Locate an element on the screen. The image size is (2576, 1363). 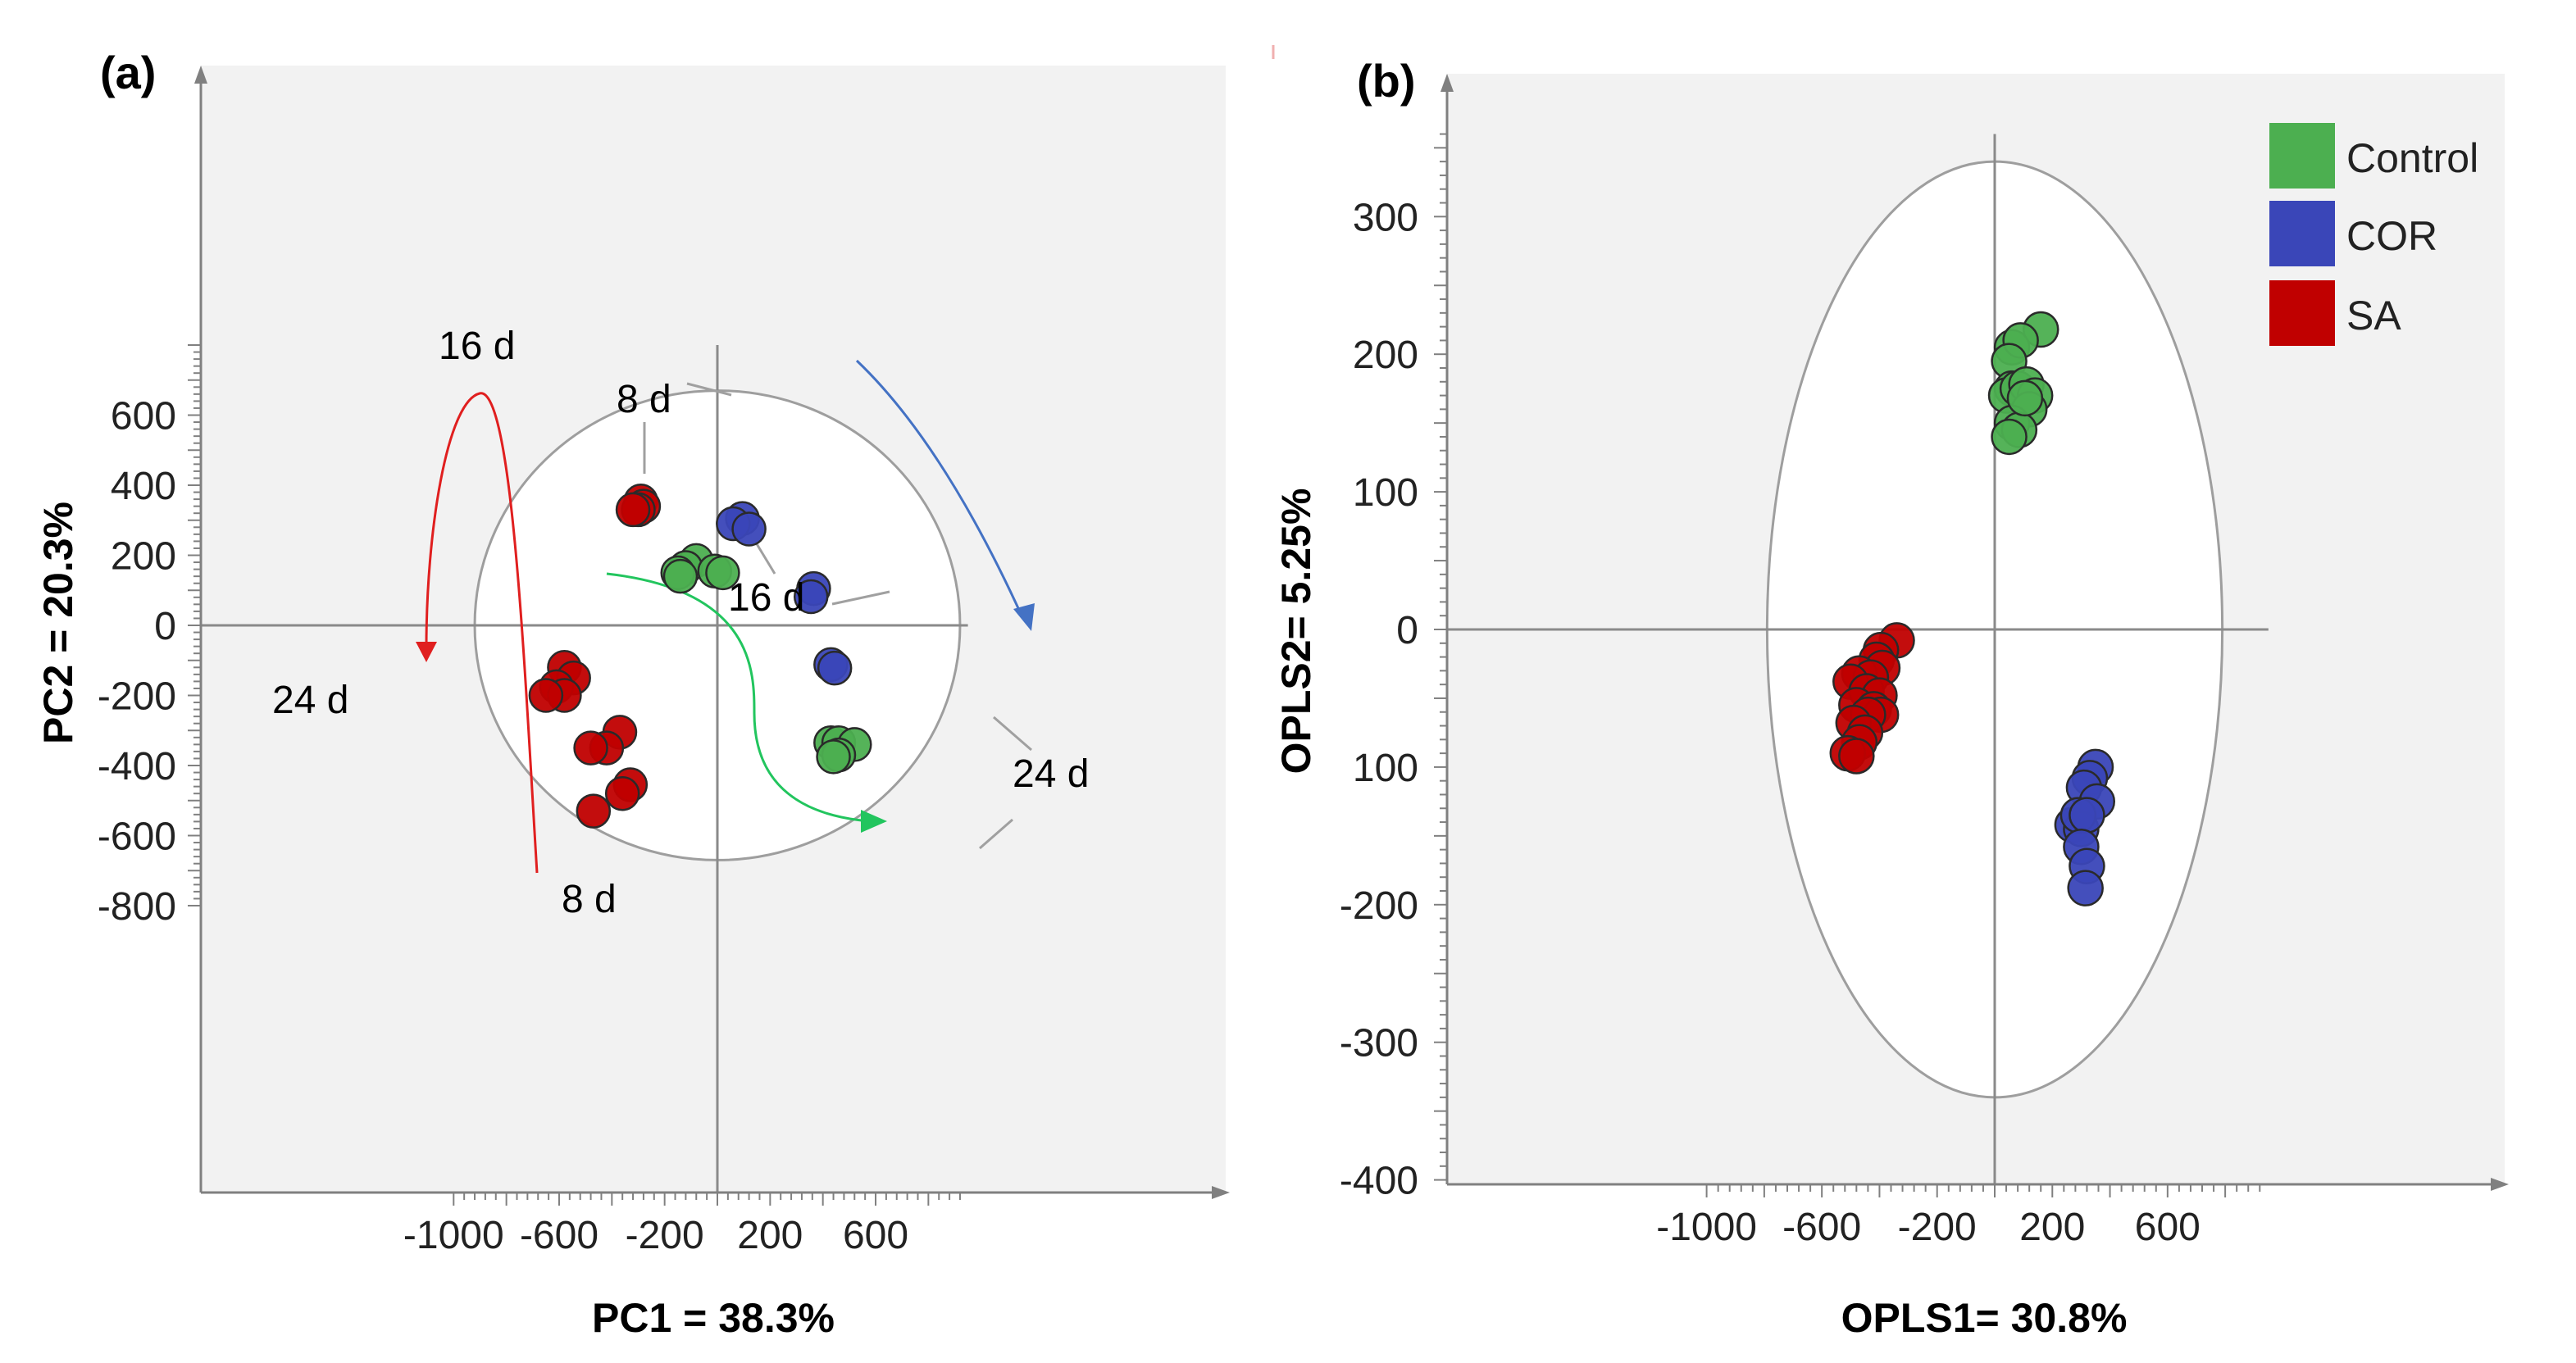
legend-label-sa: SA is located at coordinates (2373, 315).